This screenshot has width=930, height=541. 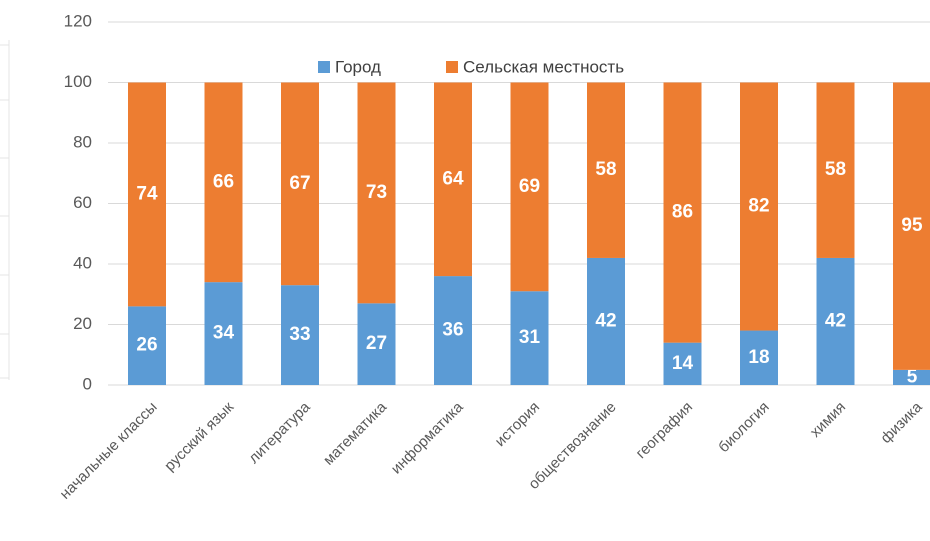 I want to click on data-label: 69, so click(x=529, y=186).